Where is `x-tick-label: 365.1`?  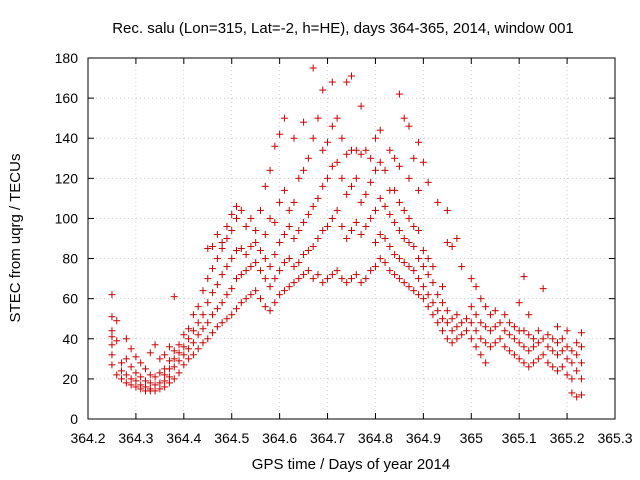
x-tick-label: 365.1 is located at coordinates (519, 438).